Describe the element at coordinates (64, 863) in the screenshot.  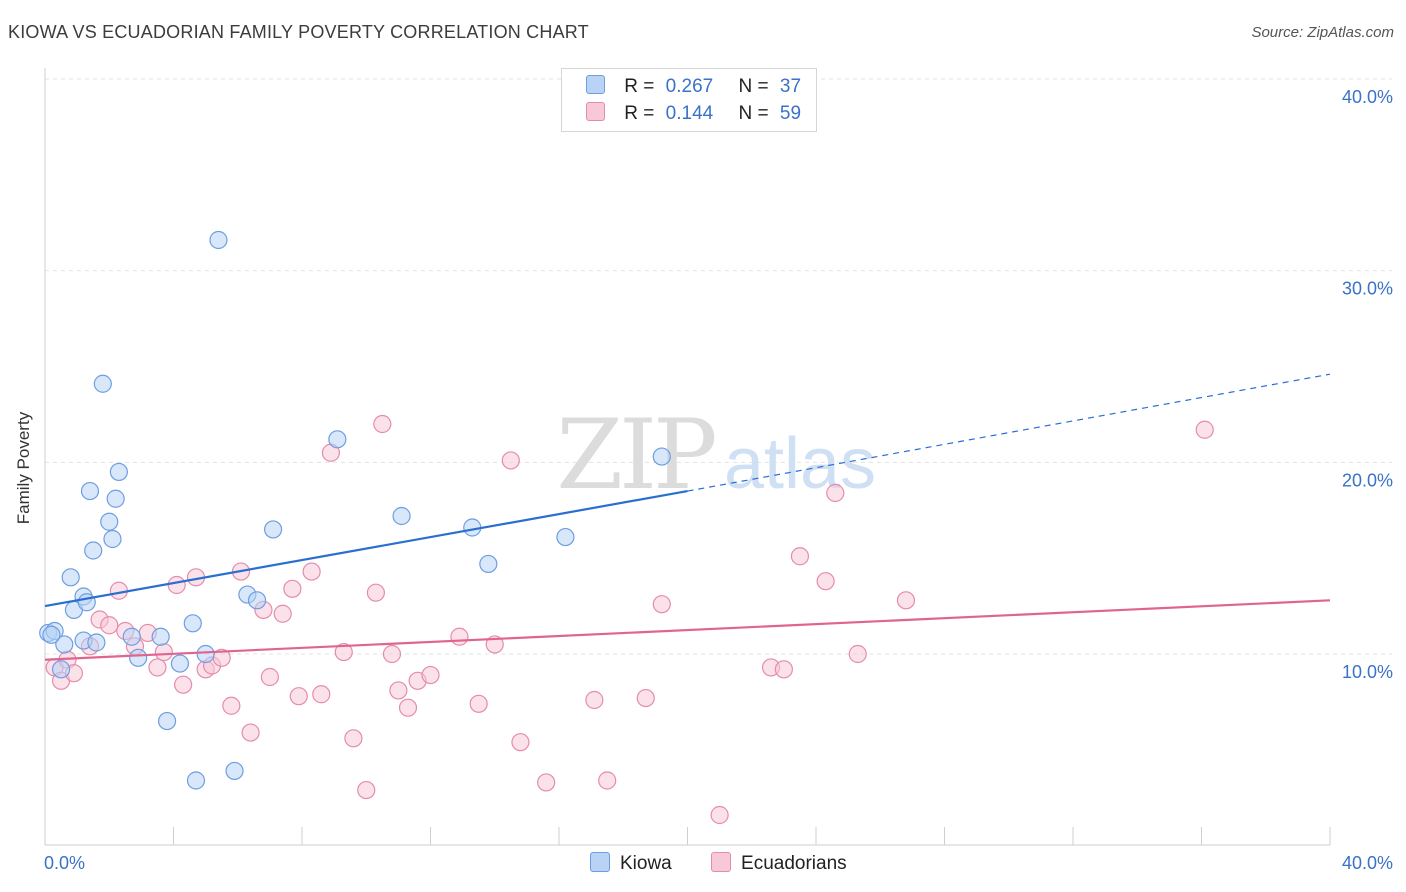
I see `x-tick-label: 0.0%` at that location.